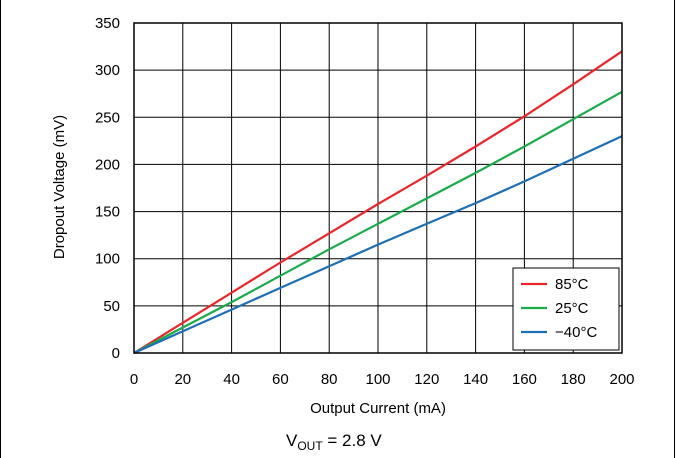  Describe the element at coordinates (107, 259) in the screenshot. I see `y-tick-label: 100` at that location.